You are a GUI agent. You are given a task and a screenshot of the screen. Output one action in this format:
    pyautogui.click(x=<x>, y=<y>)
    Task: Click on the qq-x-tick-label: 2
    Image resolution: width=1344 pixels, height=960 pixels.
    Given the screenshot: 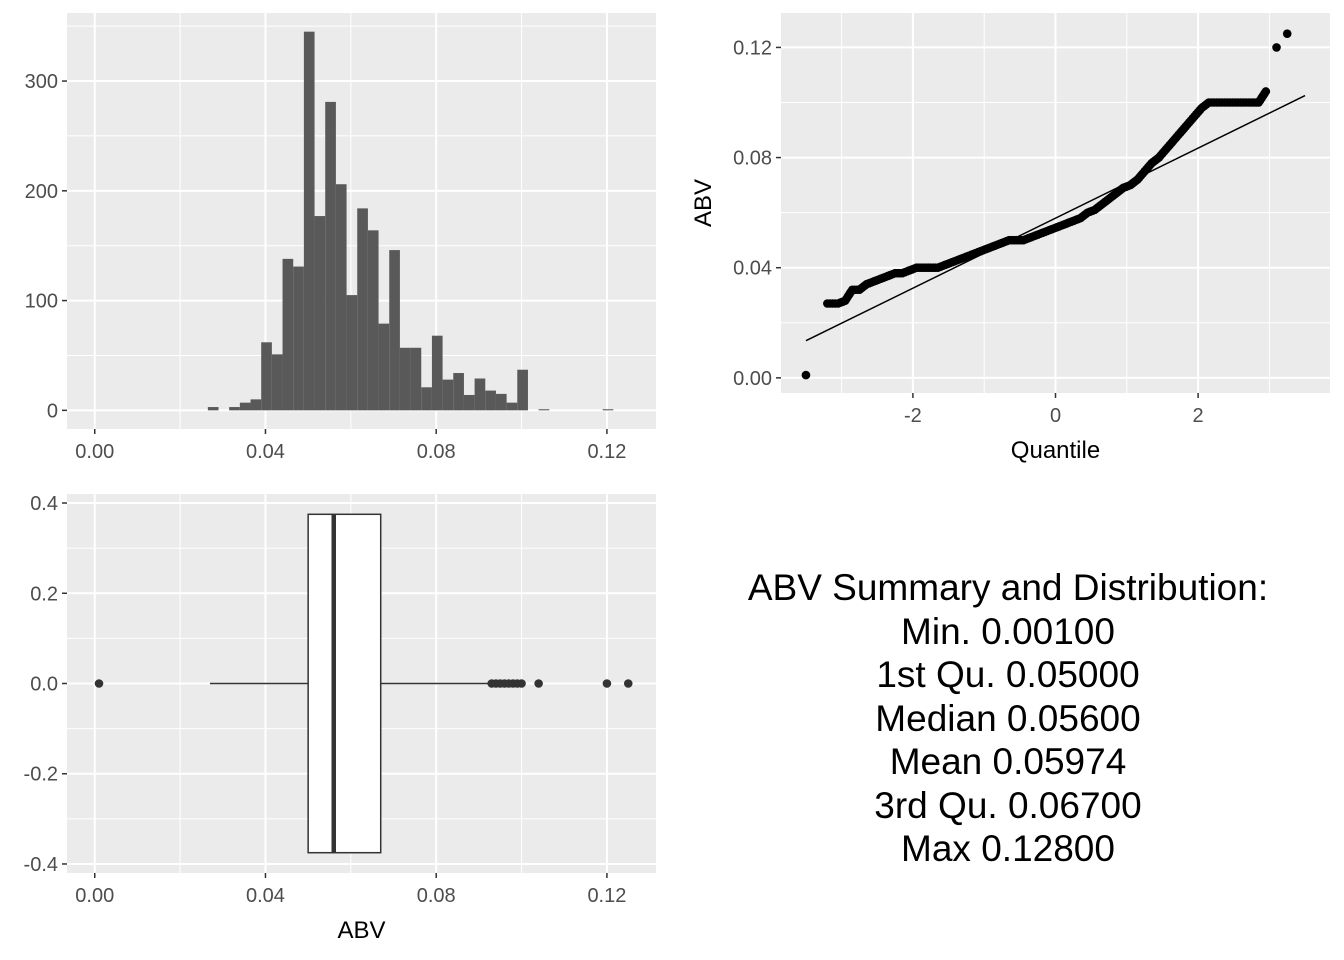 What is the action you would take?
    pyautogui.click(x=1198, y=416)
    